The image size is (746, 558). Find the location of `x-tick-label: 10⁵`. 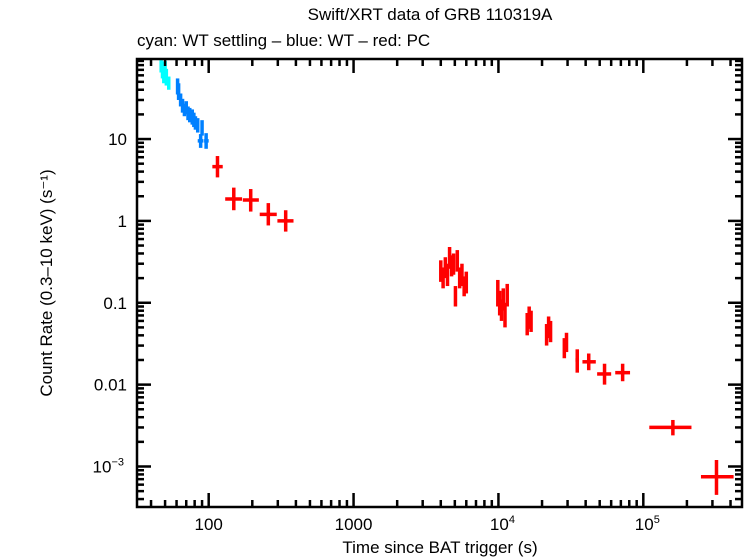

x-tick-label: 10⁵ is located at coordinates (647, 524).